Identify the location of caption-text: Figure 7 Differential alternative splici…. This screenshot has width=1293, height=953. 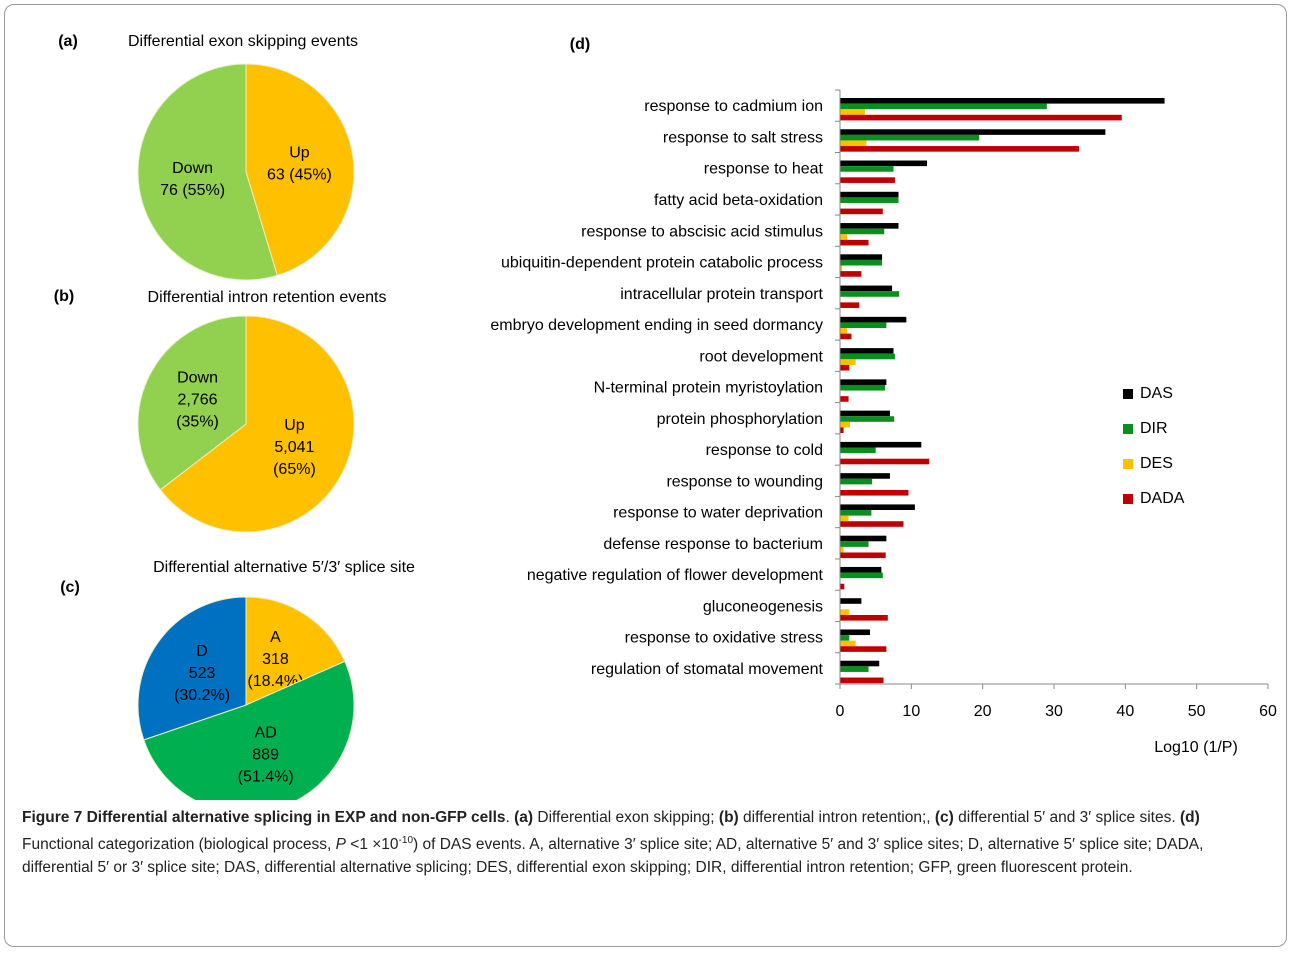
(264, 817).